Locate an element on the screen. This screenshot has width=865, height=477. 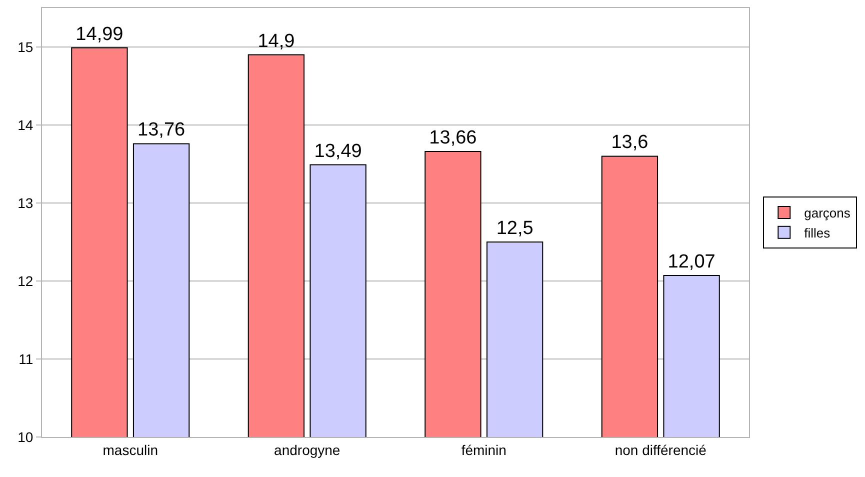
x-tick-label: non différencié is located at coordinates (660, 450).